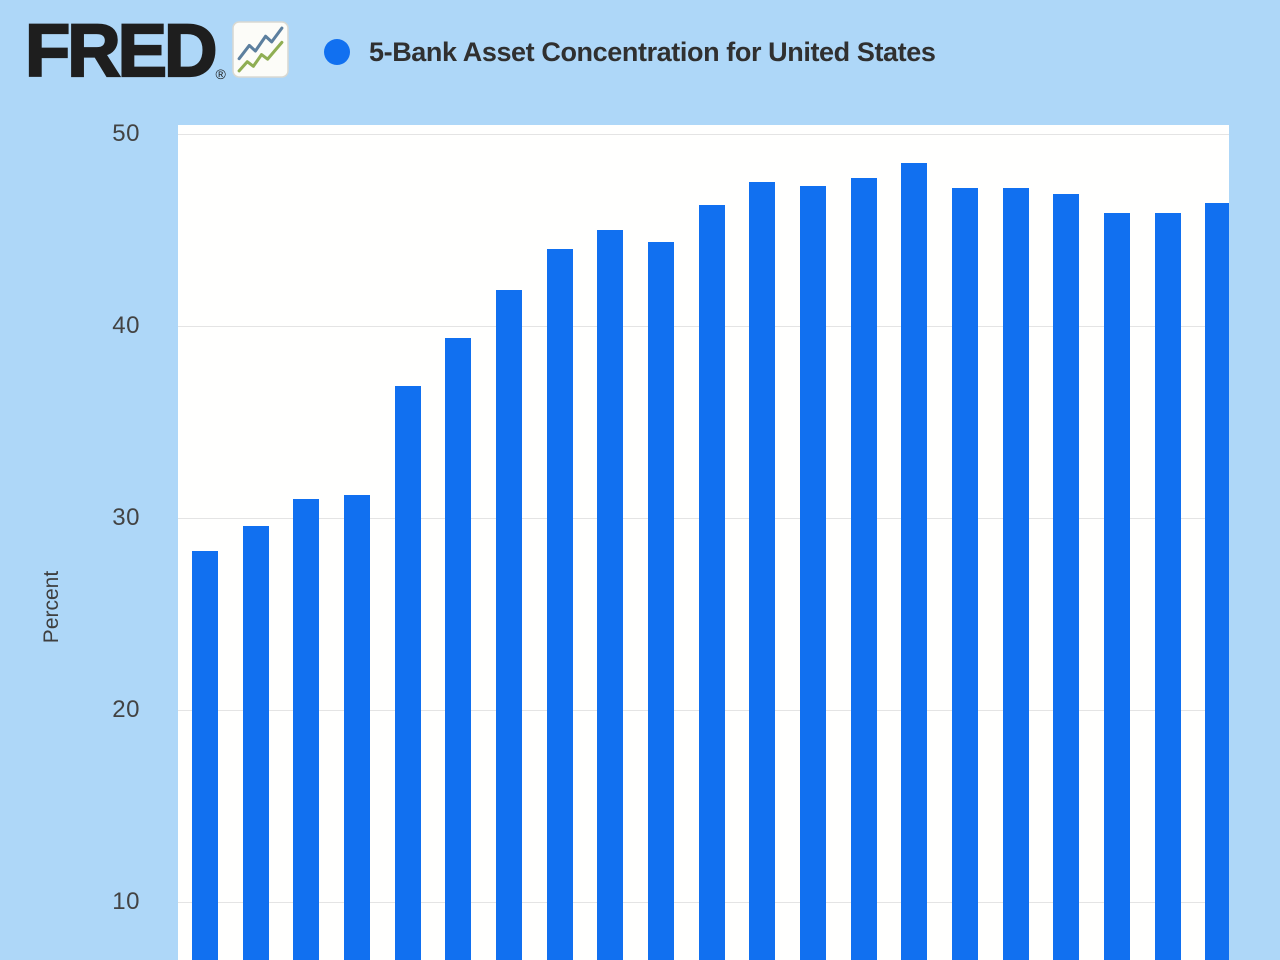 Image resolution: width=1280 pixels, height=960 pixels. What do you see at coordinates (121, 50) in the screenshot?
I see `fred-logo-text: FRED` at bounding box center [121, 50].